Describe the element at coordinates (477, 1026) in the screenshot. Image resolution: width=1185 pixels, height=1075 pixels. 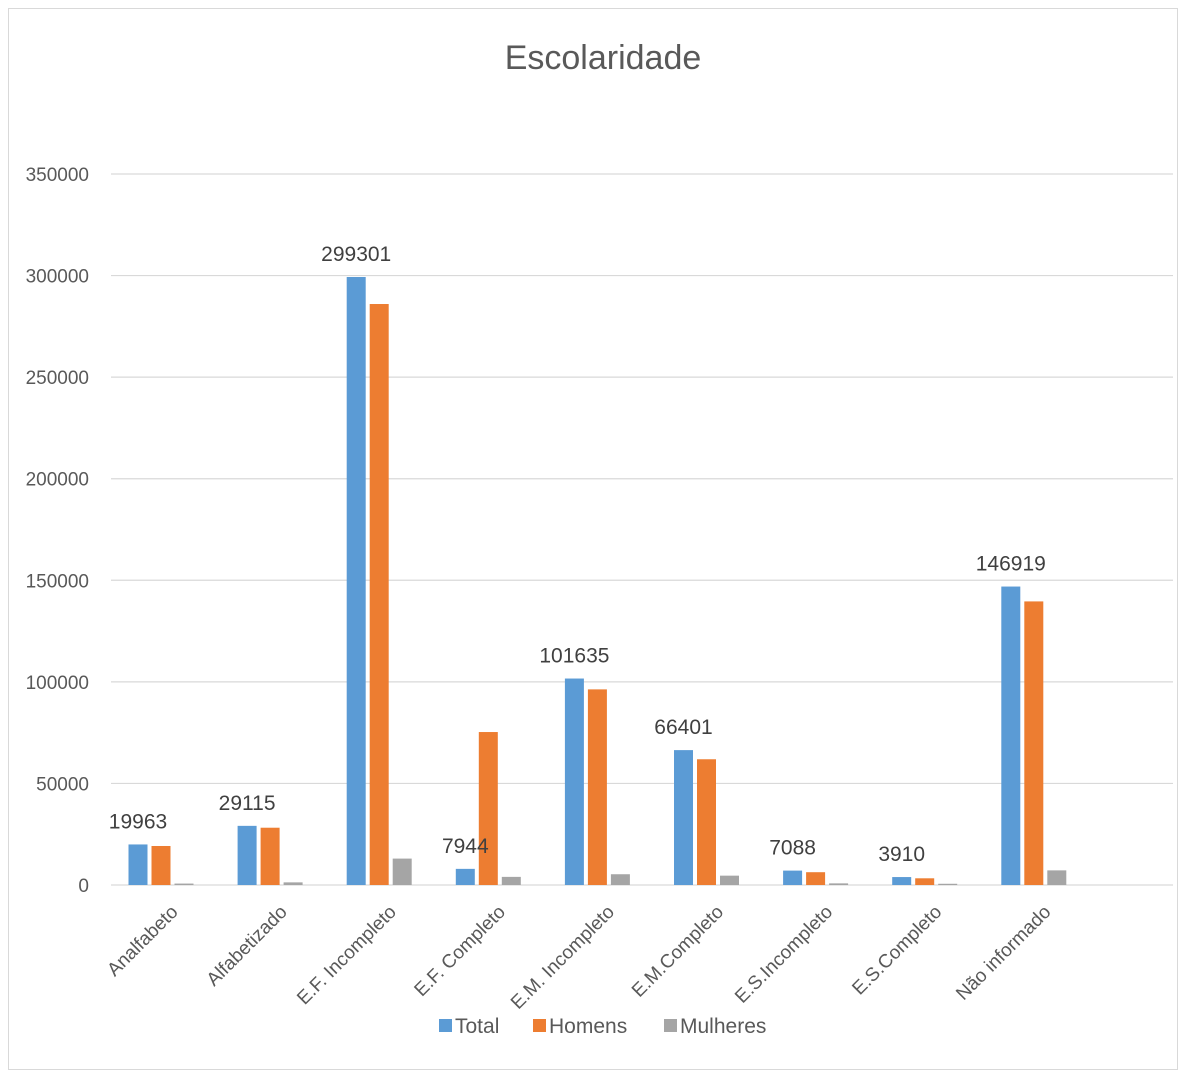
I see `legend-label-total: Total` at that location.